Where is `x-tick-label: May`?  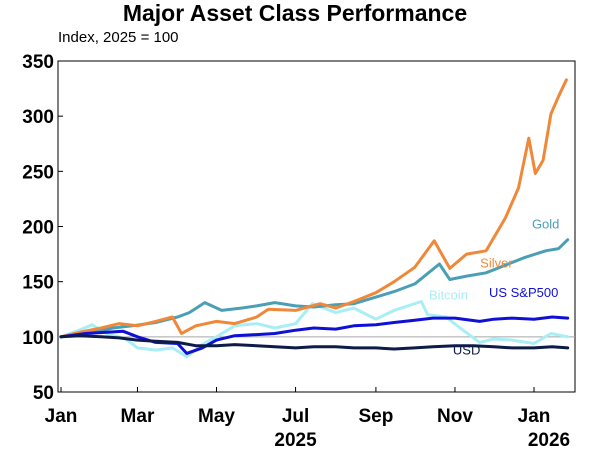 x-tick-label: May is located at coordinates (216, 416).